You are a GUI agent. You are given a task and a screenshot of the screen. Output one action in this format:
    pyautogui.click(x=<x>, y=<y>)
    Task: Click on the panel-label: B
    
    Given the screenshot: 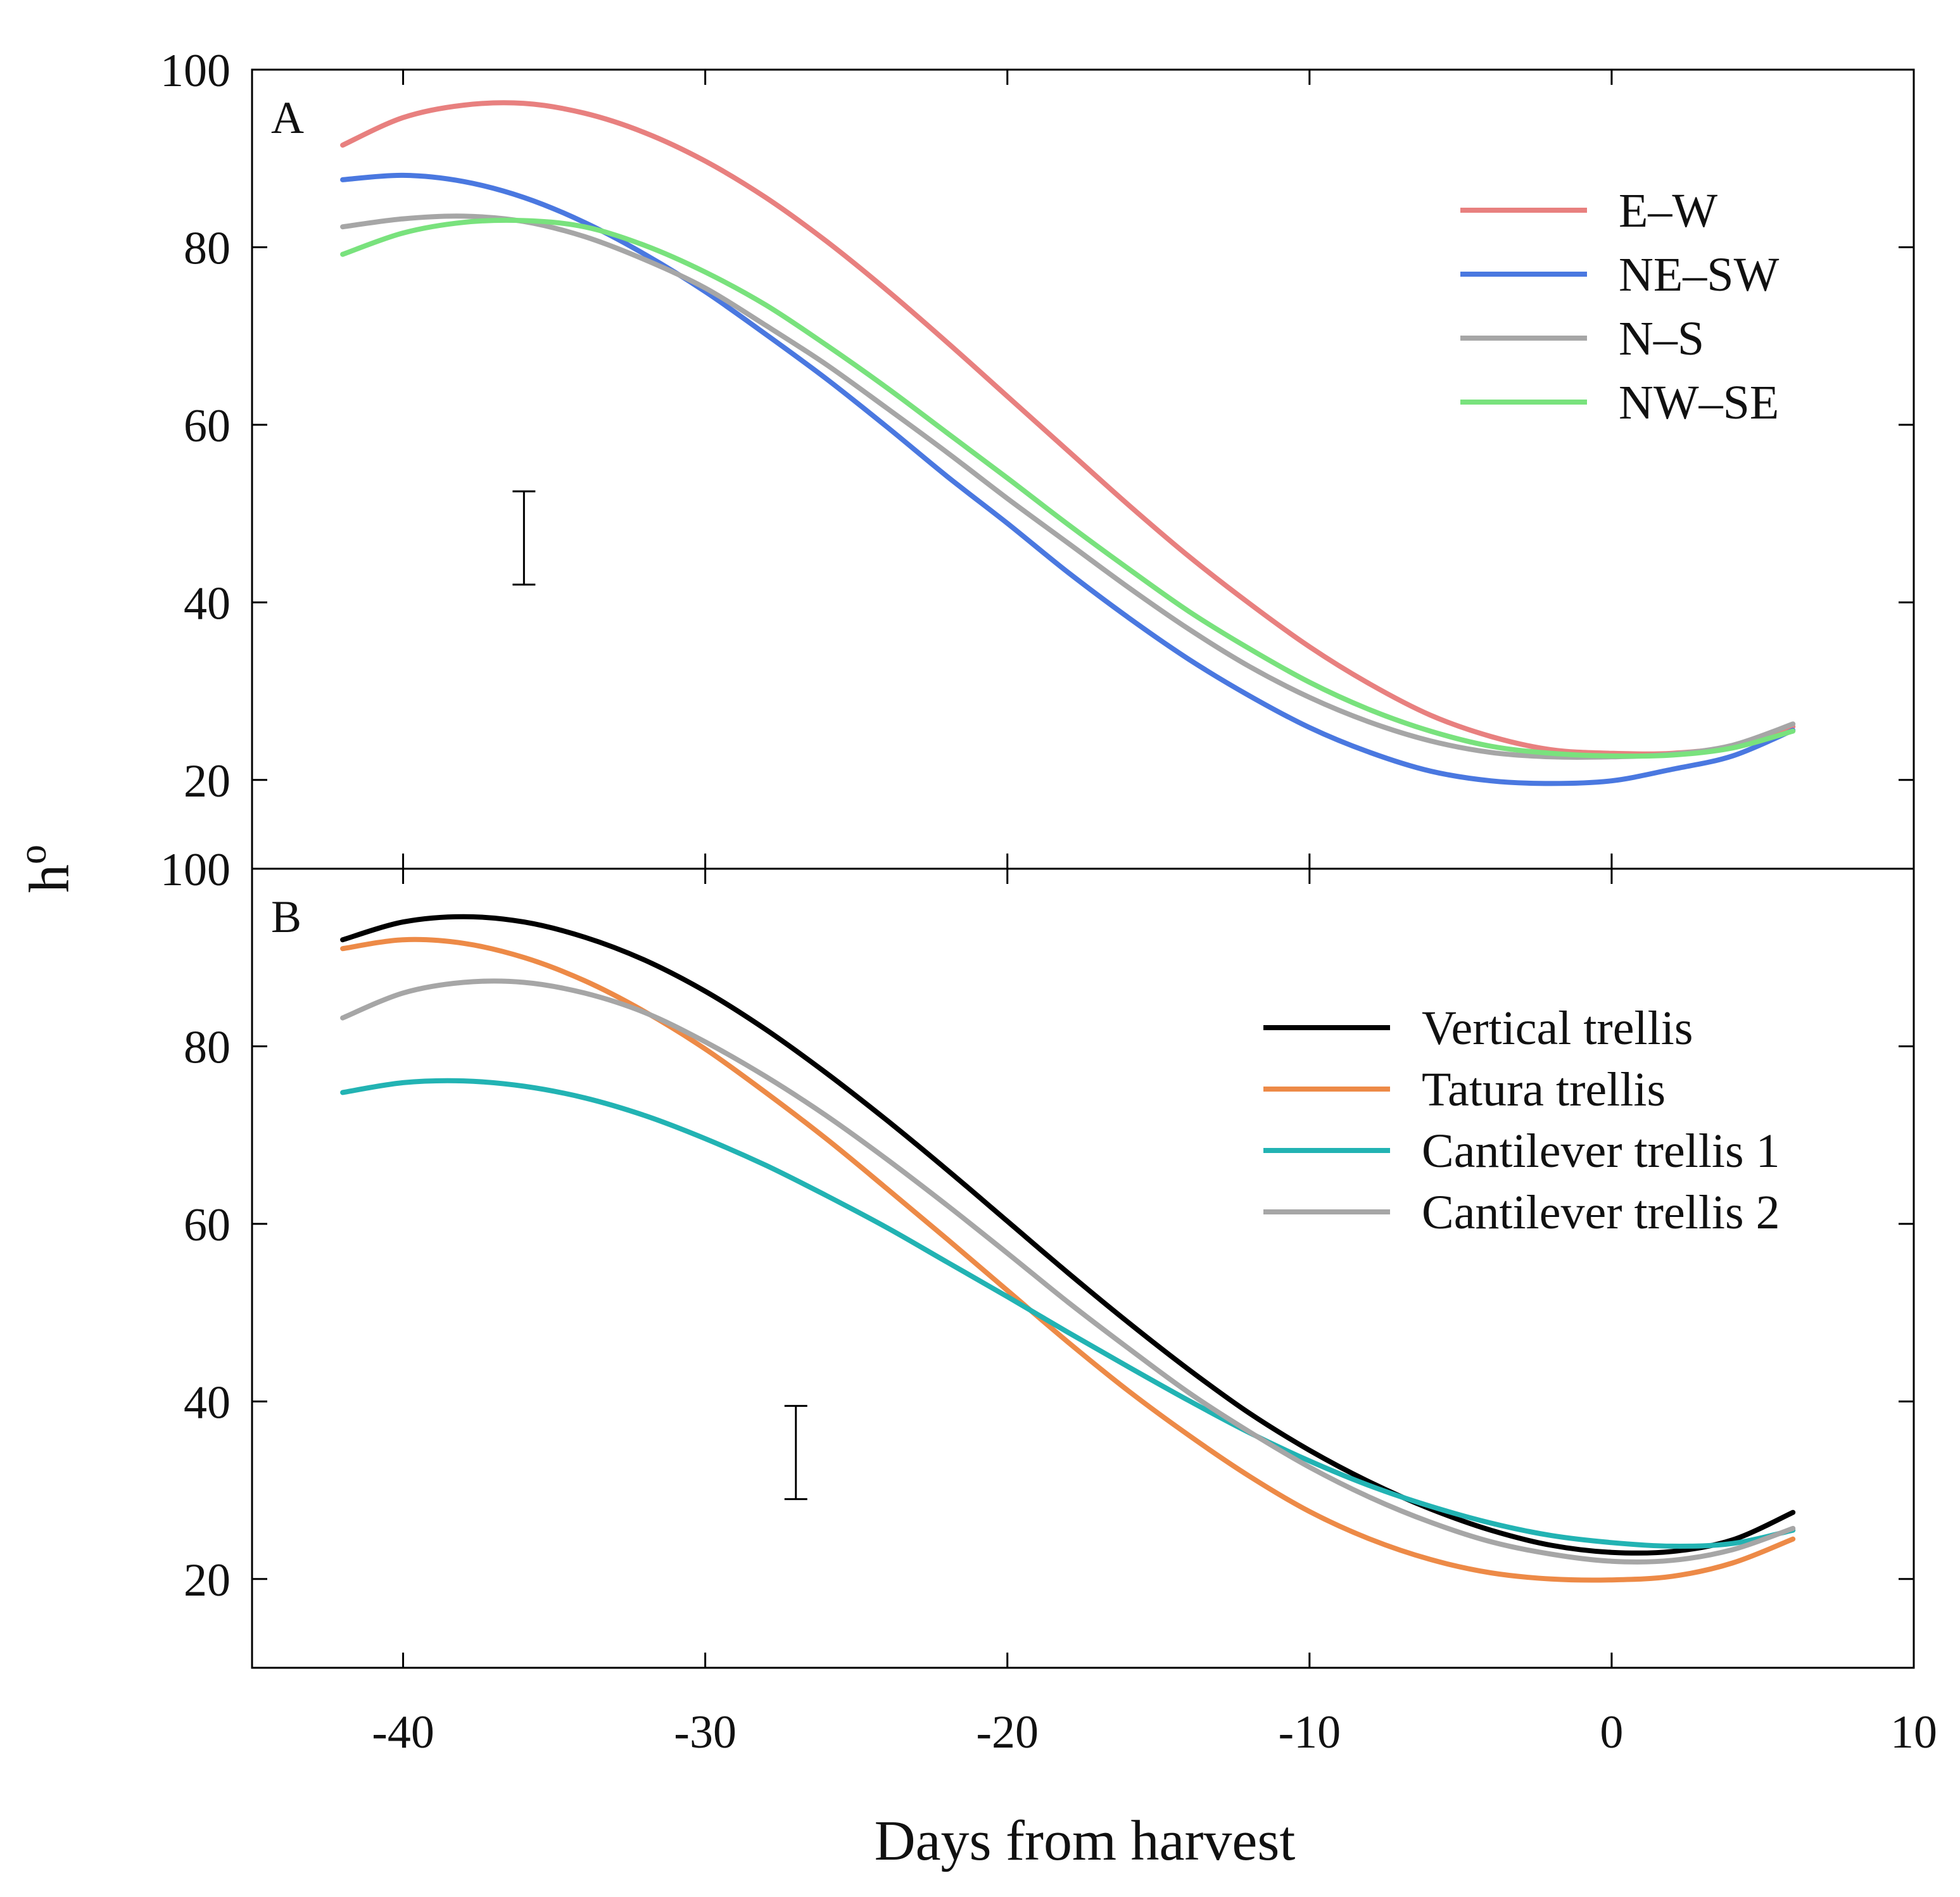 What is the action you would take?
    pyautogui.click(x=286, y=917)
    